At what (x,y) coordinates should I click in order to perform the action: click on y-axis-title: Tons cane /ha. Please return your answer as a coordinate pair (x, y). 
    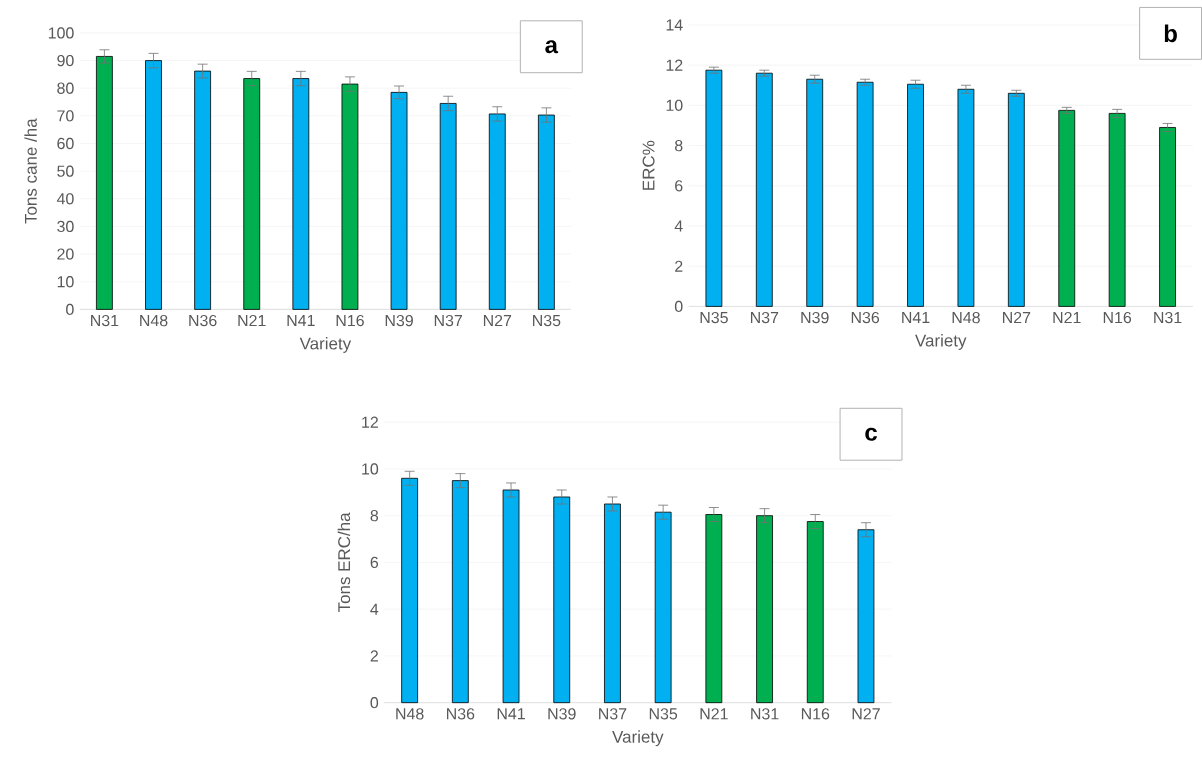
    Looking at the image, I should click on (30, 171).